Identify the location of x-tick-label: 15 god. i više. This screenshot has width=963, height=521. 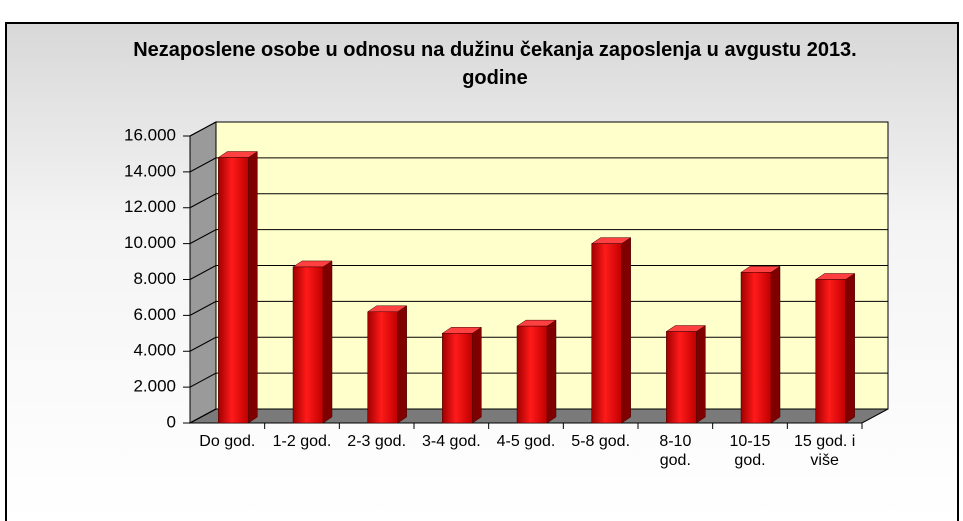
(824, 451).